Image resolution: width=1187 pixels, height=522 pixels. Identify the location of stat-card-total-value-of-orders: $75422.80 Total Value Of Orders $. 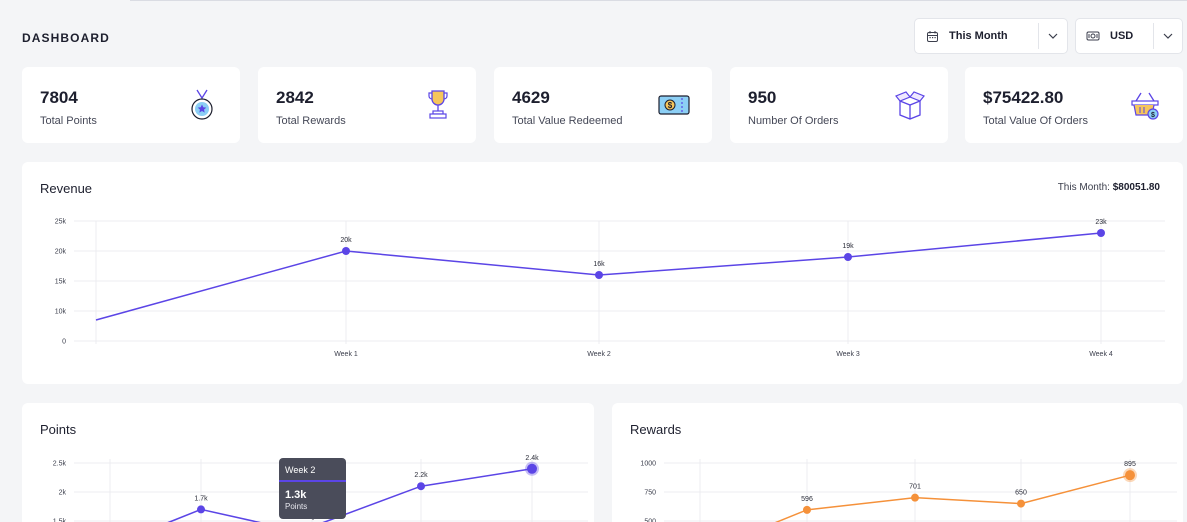
(1074, 105).